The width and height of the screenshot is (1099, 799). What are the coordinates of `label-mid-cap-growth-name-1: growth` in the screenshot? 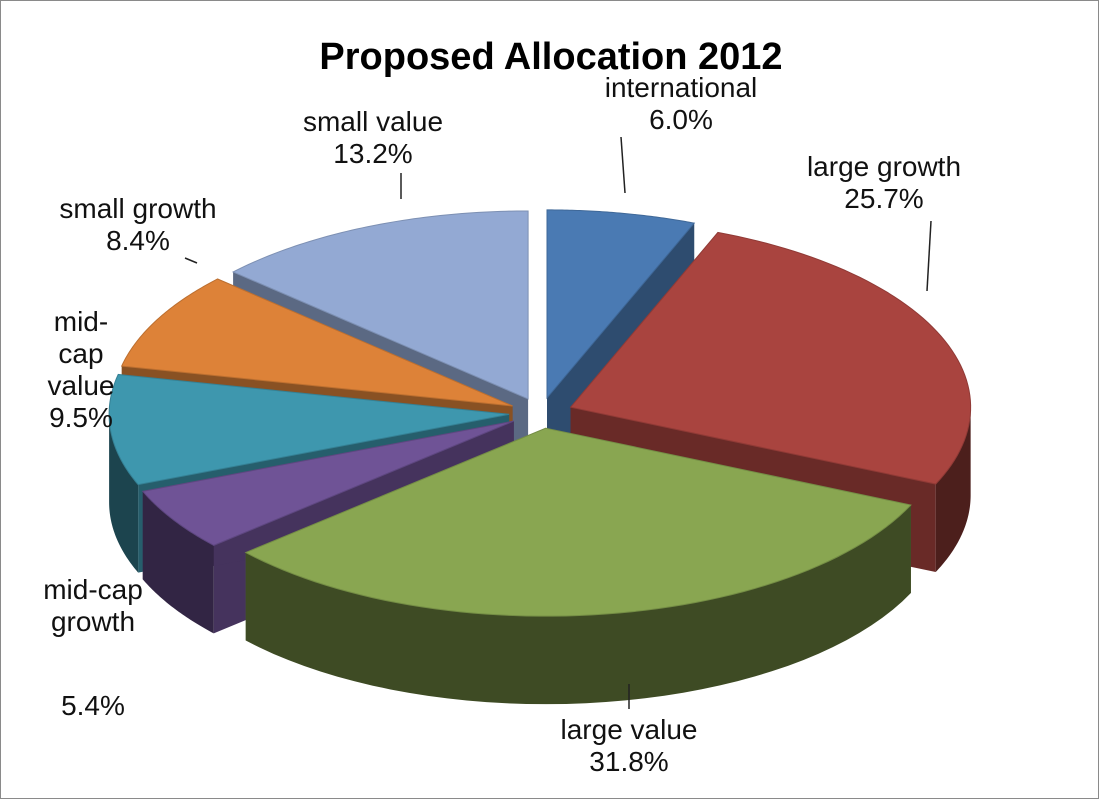 It's located at (93, 621).